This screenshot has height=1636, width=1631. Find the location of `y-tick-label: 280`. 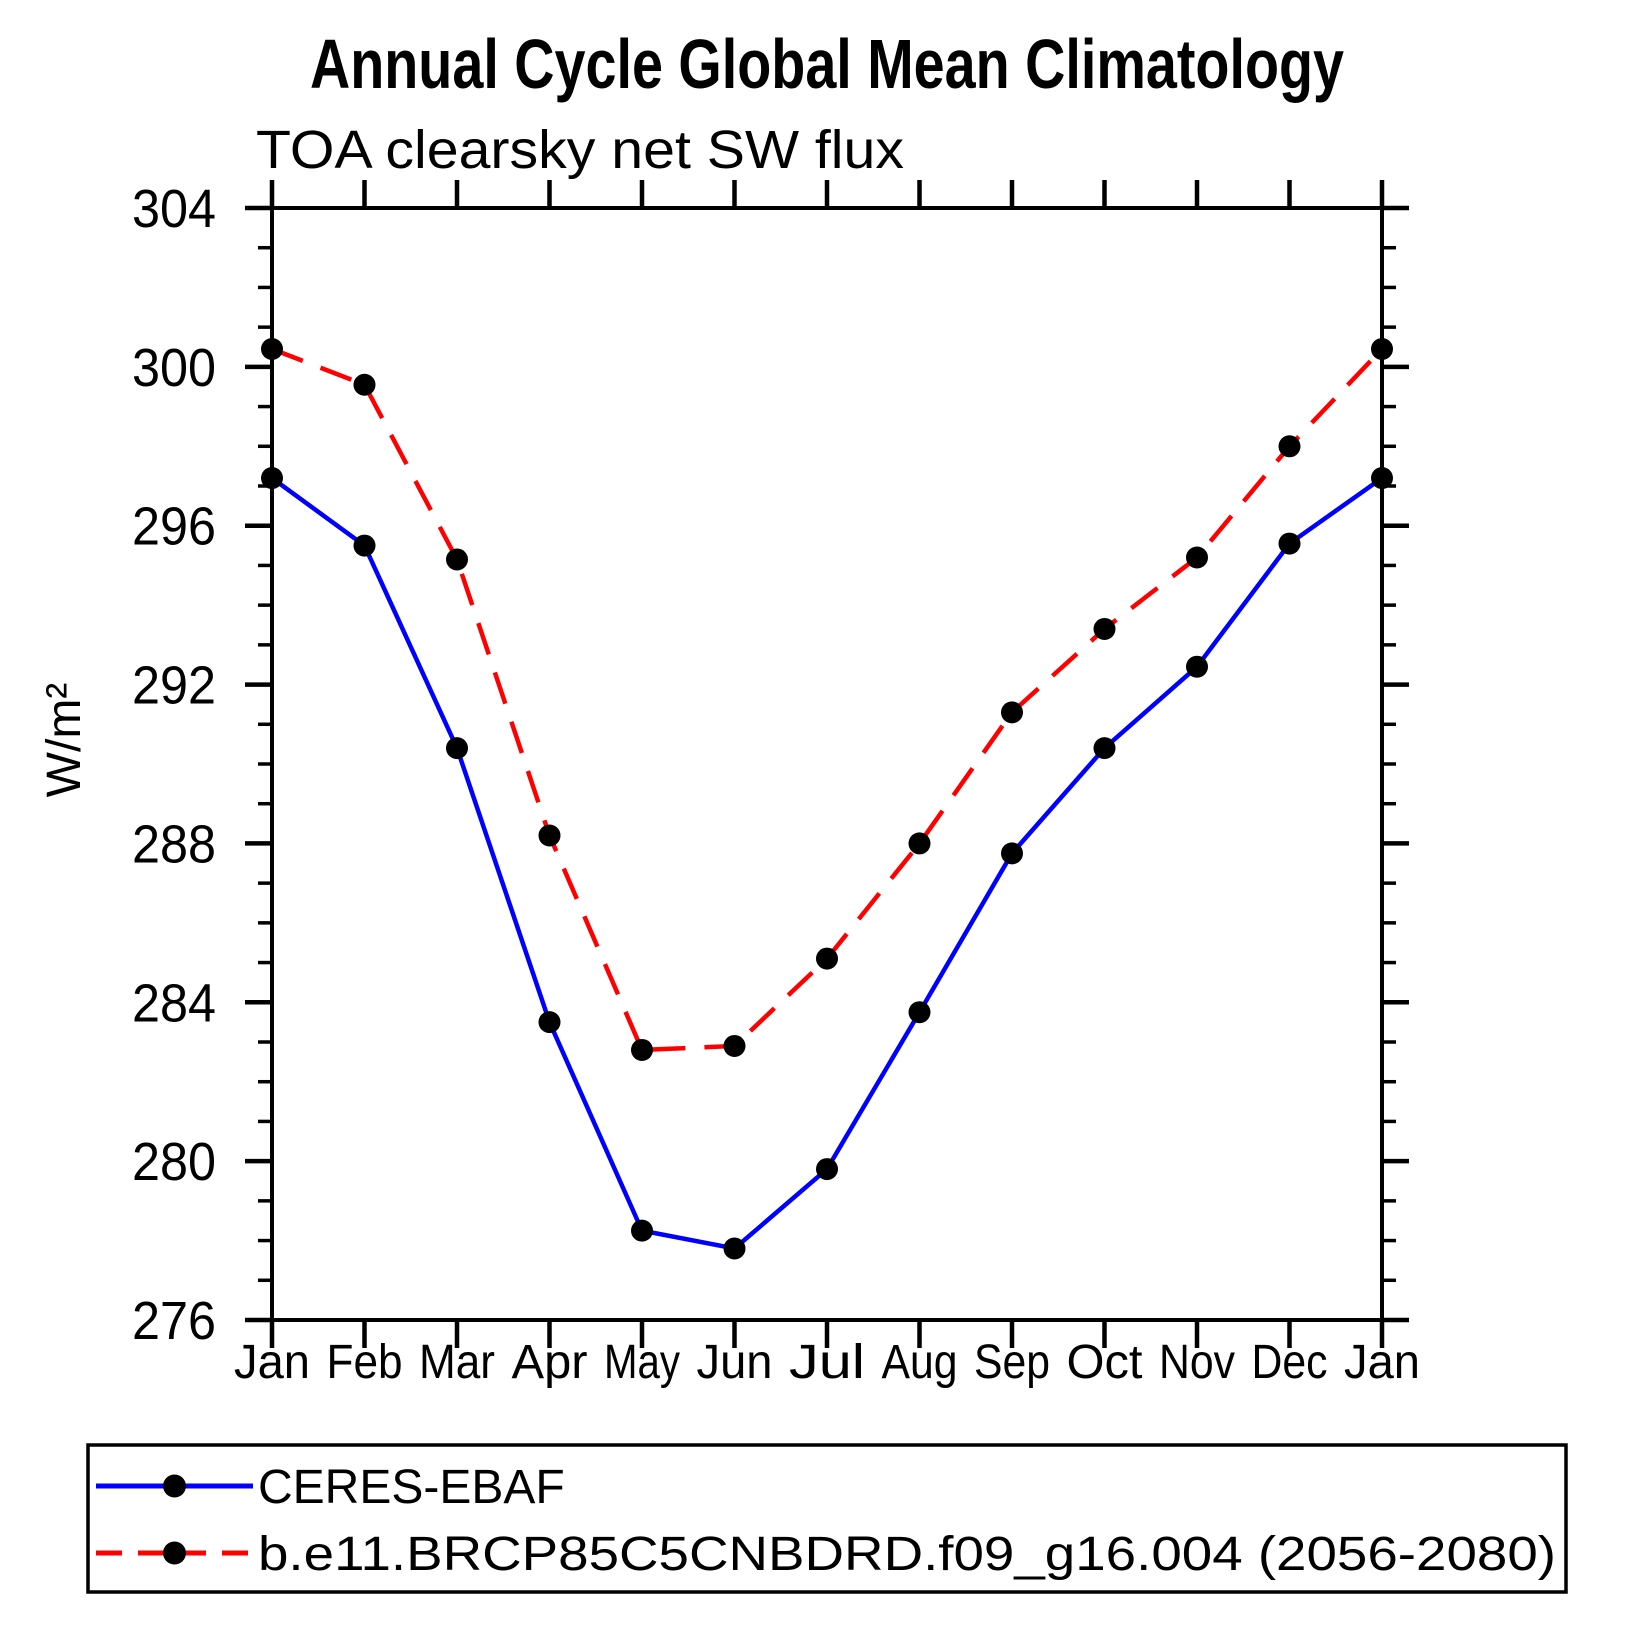

y-tick-label: 280 is located at coordinates (174, 1162).